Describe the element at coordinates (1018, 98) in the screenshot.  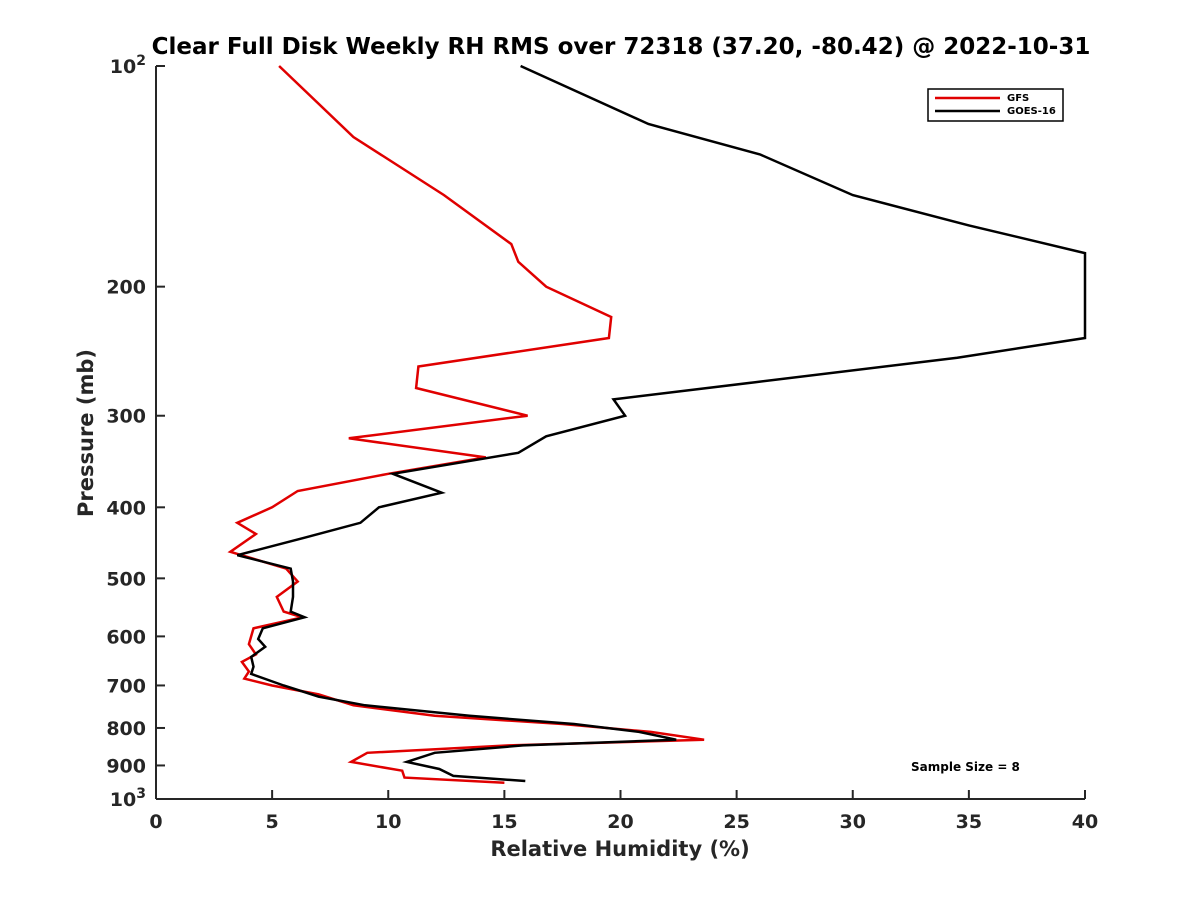
I see `legend-label-gfs: GFS` at that location.